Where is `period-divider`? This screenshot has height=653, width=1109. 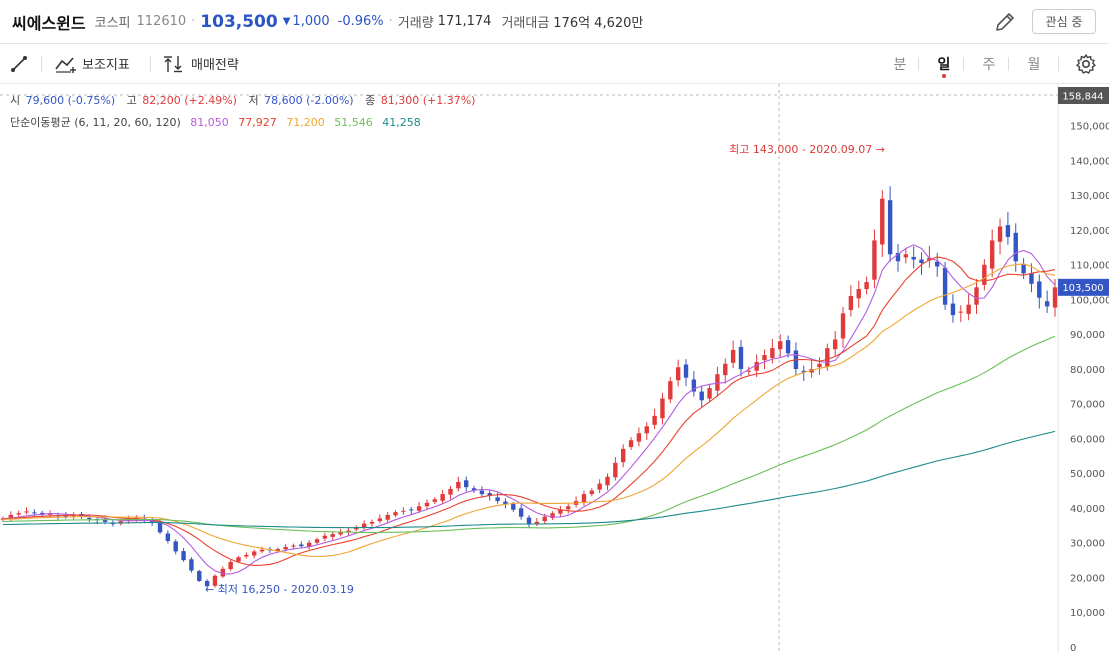 period-divider is located at coordinates (918, 64).